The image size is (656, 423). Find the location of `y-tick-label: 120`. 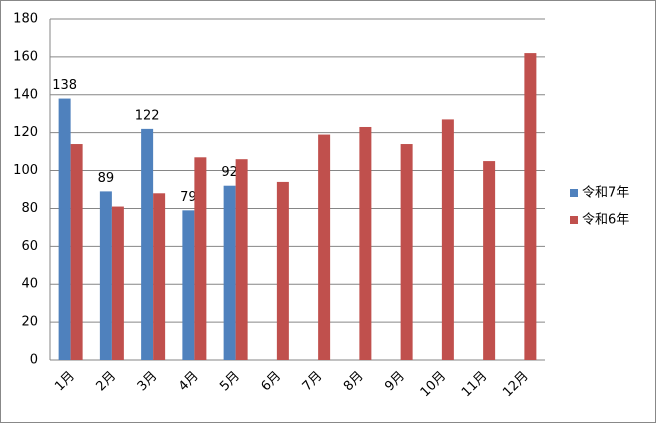

y-tick-label: 120 is located at coordinates (25, 132).